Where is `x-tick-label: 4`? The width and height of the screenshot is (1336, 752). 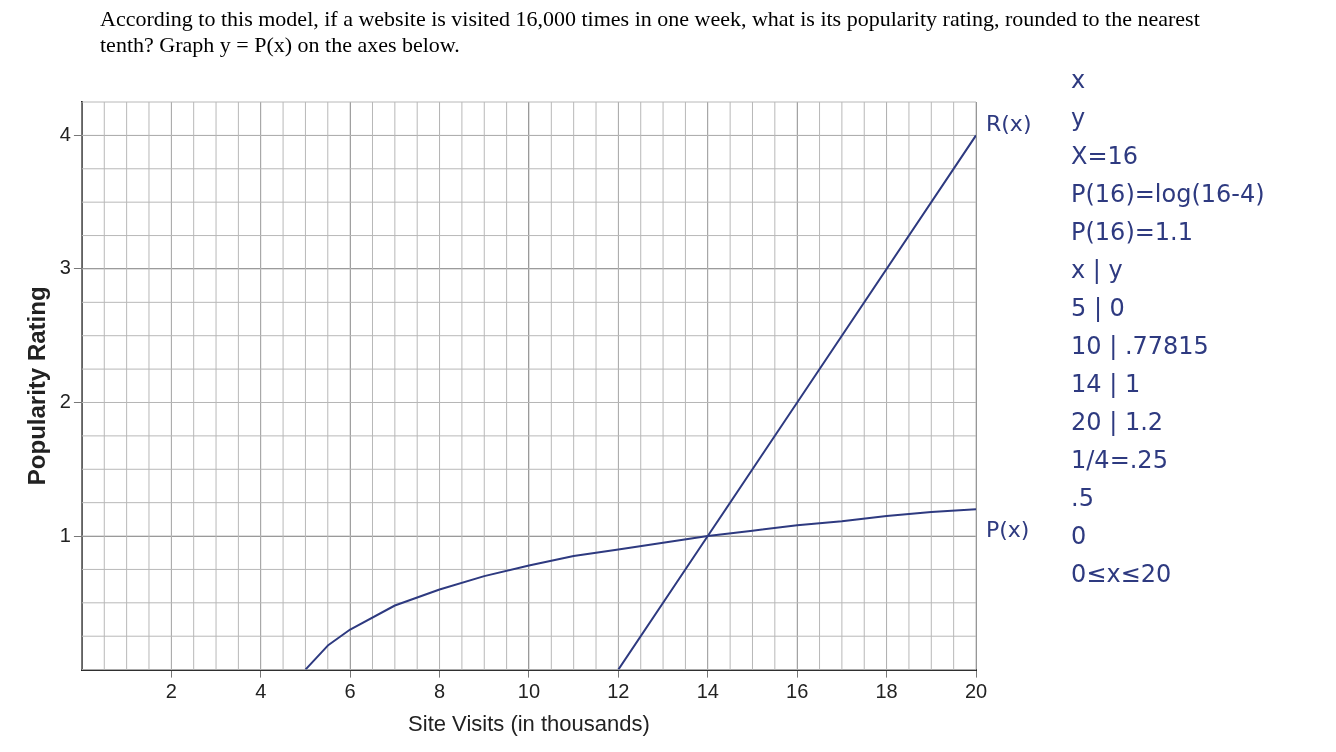 x-tick-label: 4 is located at coordinates (261, 691).